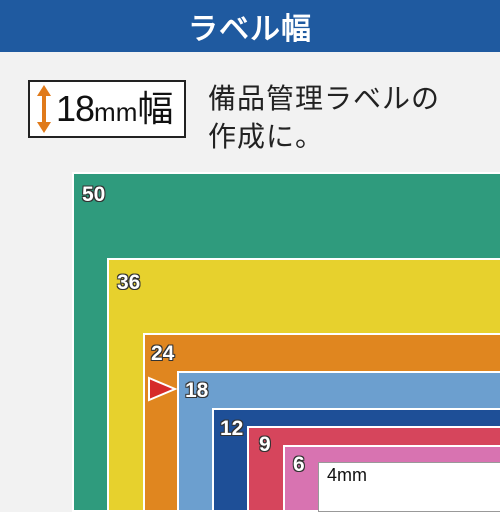  What do you see at coordinates (232, 428) in the screenshot?
I see `tape-12-label: 12` at bounding box center [232, 428].